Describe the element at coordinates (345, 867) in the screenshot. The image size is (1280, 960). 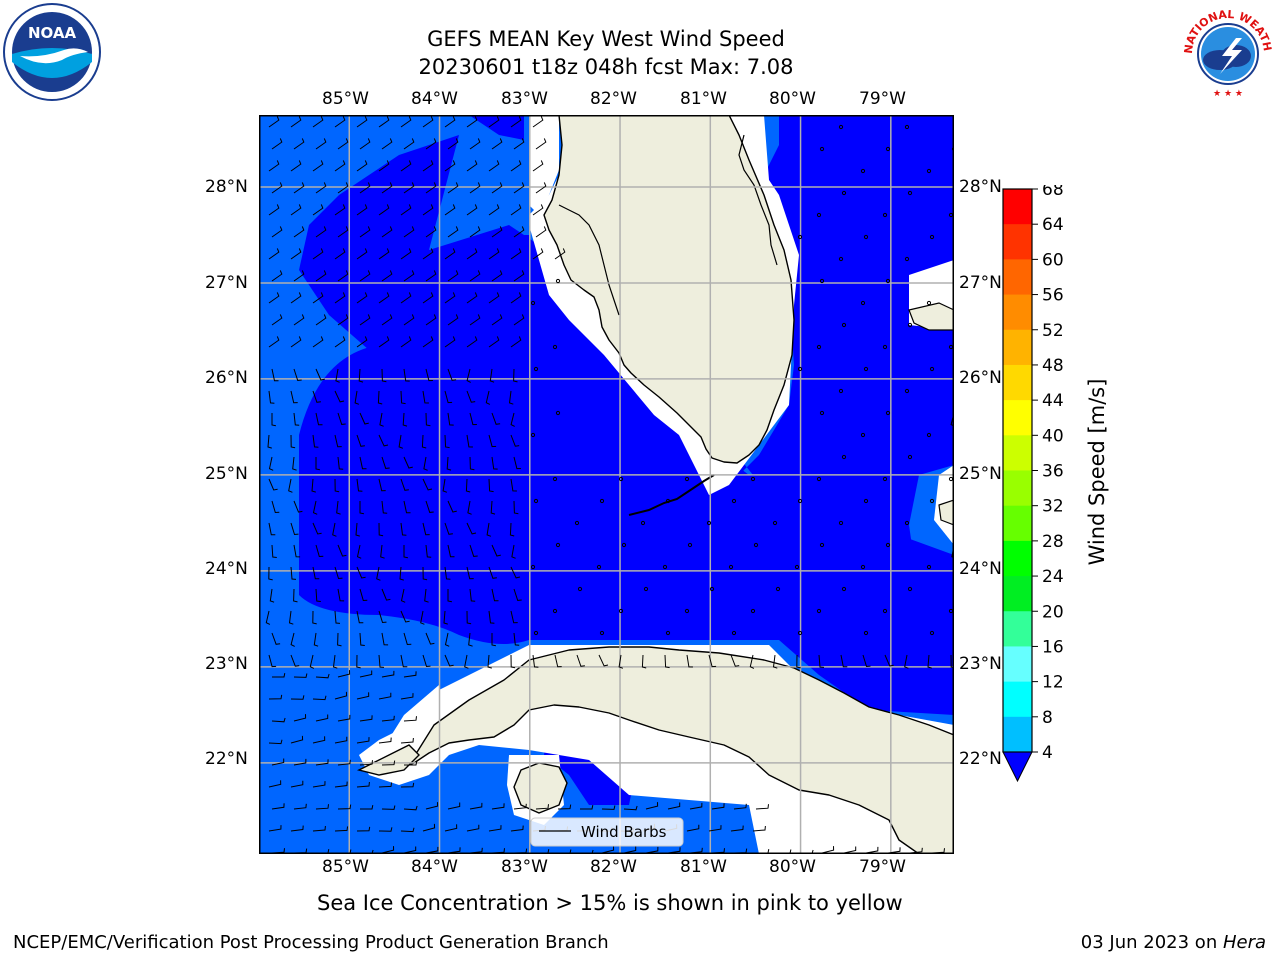
I see `lon-tick-bottom: 85°W` at that location.